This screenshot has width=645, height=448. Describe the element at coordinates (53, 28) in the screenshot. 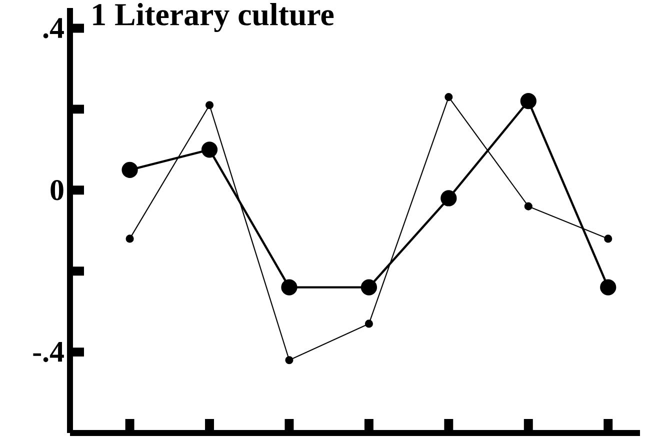

I see `y-tick-label: .4` at that location.